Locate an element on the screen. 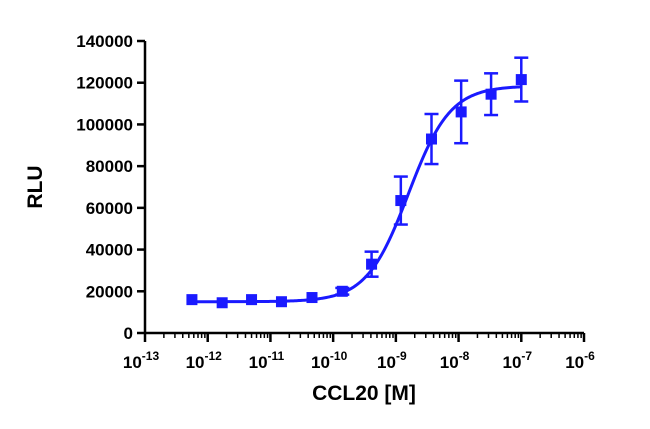  y-tick-label: 80000 is located at coordinates (109, 166).